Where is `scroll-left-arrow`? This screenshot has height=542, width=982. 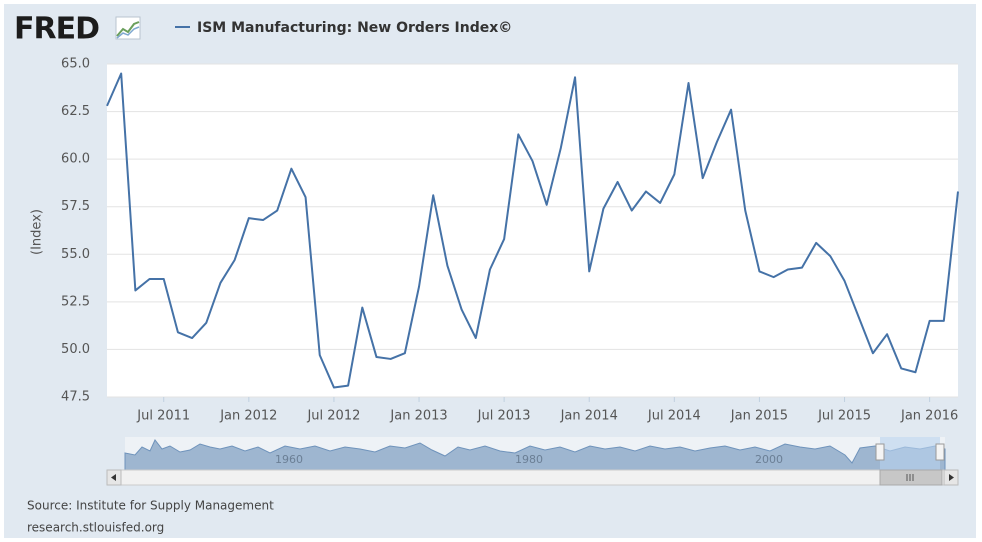
scroll-left-arrow is located at coordinates (113, 477).